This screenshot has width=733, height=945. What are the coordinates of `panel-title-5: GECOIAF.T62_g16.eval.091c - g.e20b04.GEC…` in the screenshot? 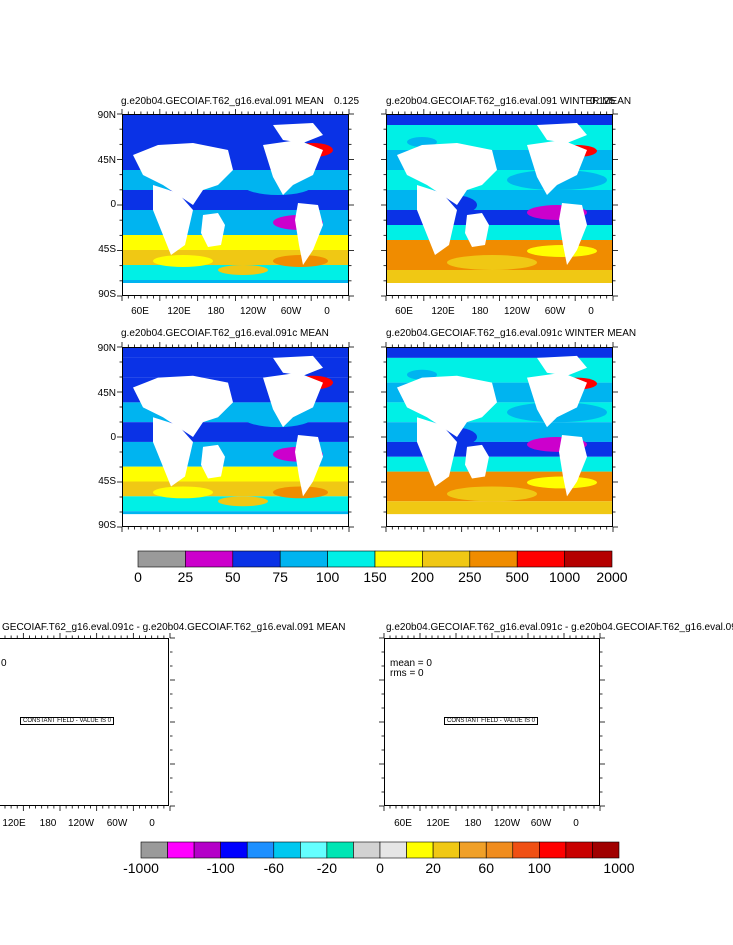 It's located at (174, 627).